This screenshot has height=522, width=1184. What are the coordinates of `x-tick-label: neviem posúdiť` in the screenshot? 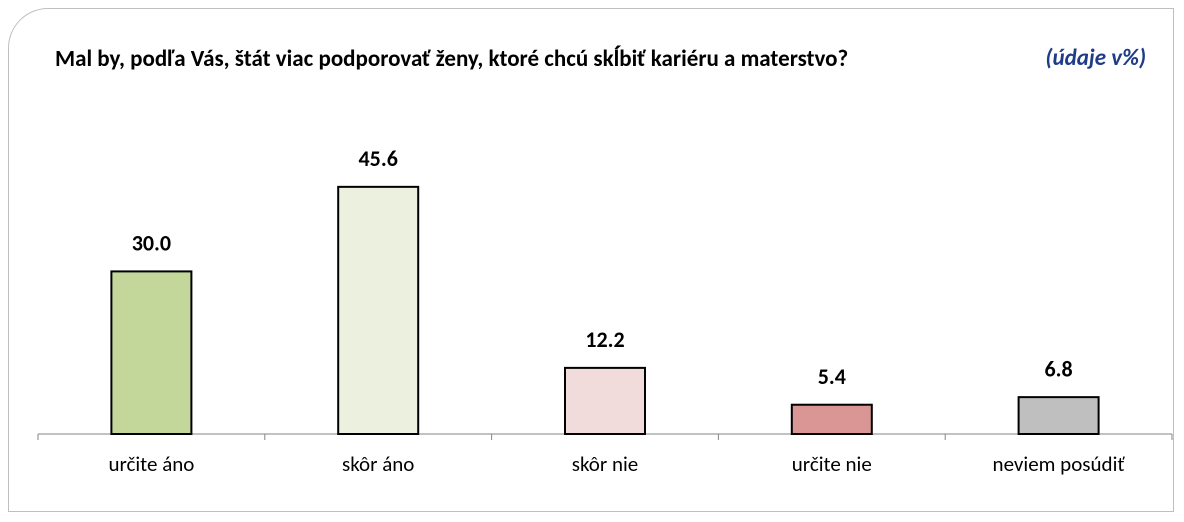 It's located at (1059, 464).